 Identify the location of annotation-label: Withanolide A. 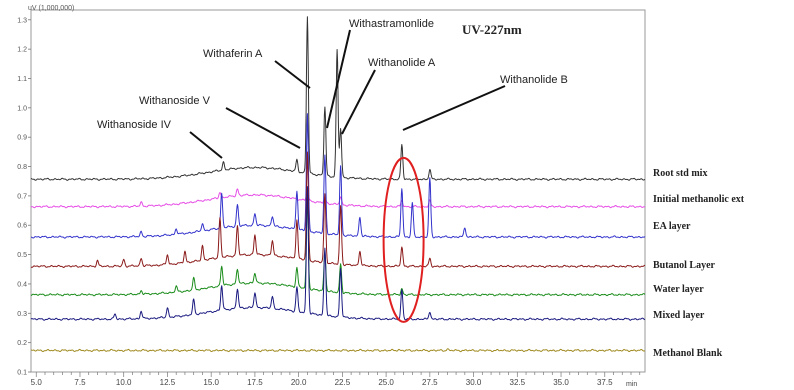
(402, 63).